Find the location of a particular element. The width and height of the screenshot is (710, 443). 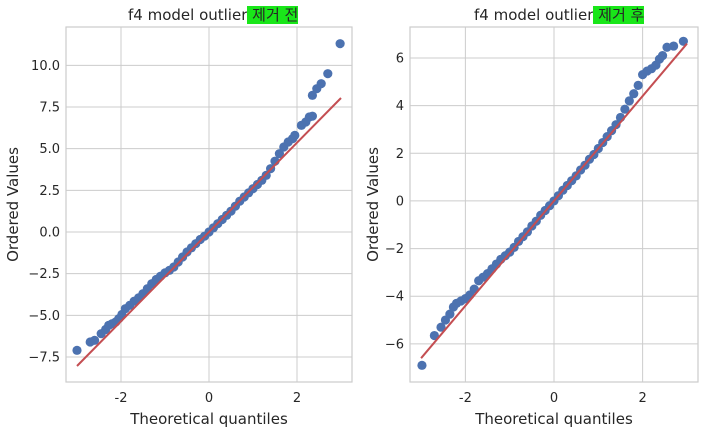

chart2-xtick-label: -2 is located at coordinates (465, 398).